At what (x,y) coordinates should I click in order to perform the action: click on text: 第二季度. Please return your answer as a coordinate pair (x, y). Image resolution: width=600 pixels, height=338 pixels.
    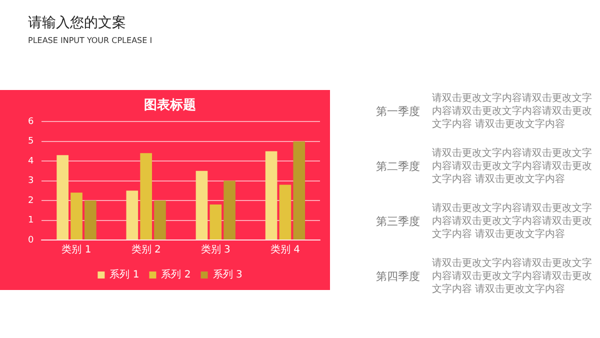
    Looking at the image, I should click on (398, 166).